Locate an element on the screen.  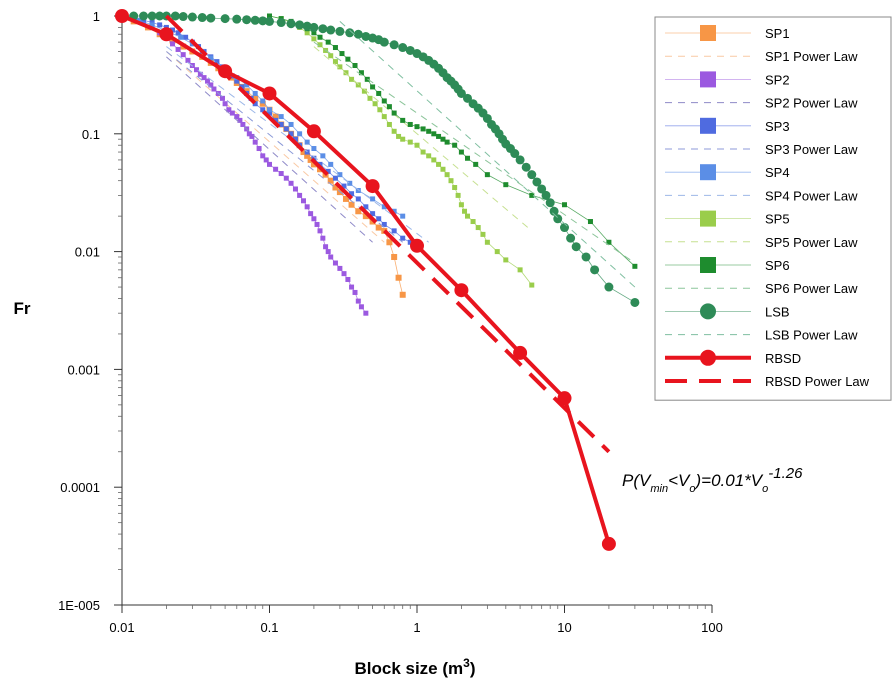
x-tick-label: 10 is located at coordinates (564, 627).